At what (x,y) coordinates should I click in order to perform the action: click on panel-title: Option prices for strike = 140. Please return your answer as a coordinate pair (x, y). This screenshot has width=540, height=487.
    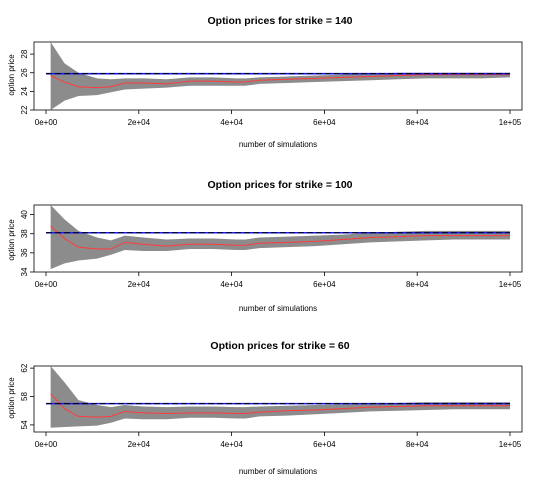
    Looking at the image, I should click on (279, 21).